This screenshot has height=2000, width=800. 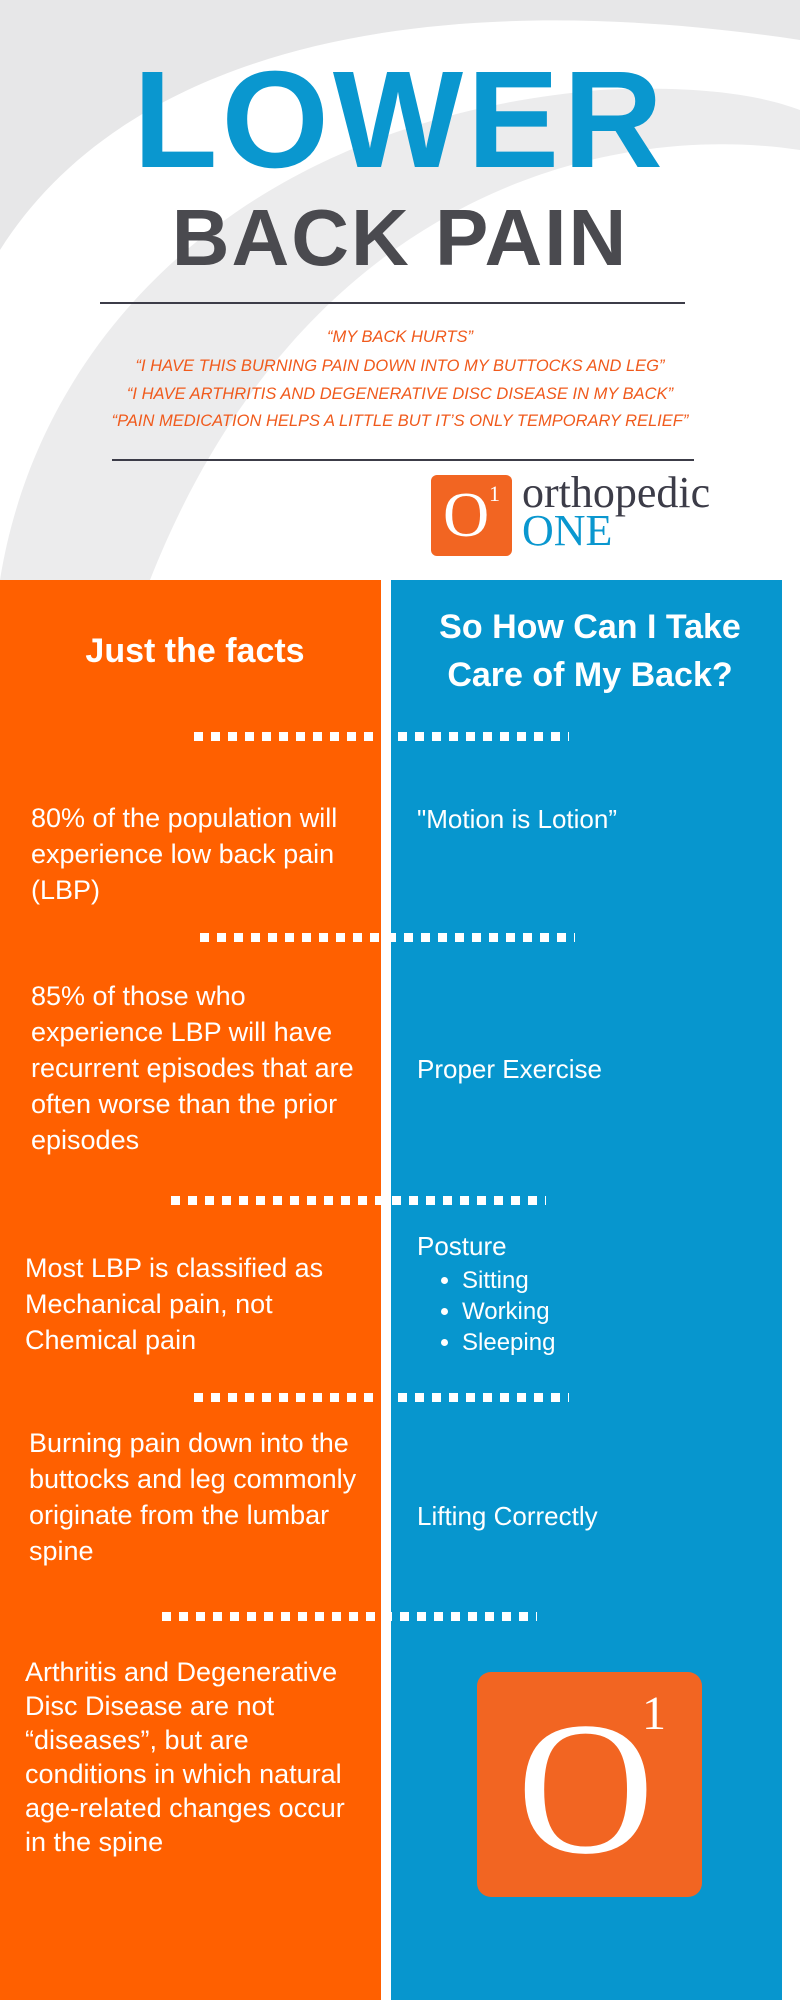 What do you see at coordinates (509, 1069) in the screenshot?
I see `care-tip: Proper Exercise` at bounding box center [509, 1069].